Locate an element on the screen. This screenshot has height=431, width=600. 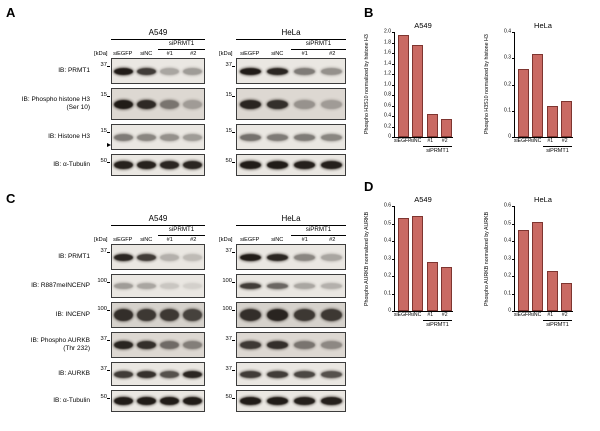
ib-label-subtext: (Thr 232) is located at coordinates (76, 348).